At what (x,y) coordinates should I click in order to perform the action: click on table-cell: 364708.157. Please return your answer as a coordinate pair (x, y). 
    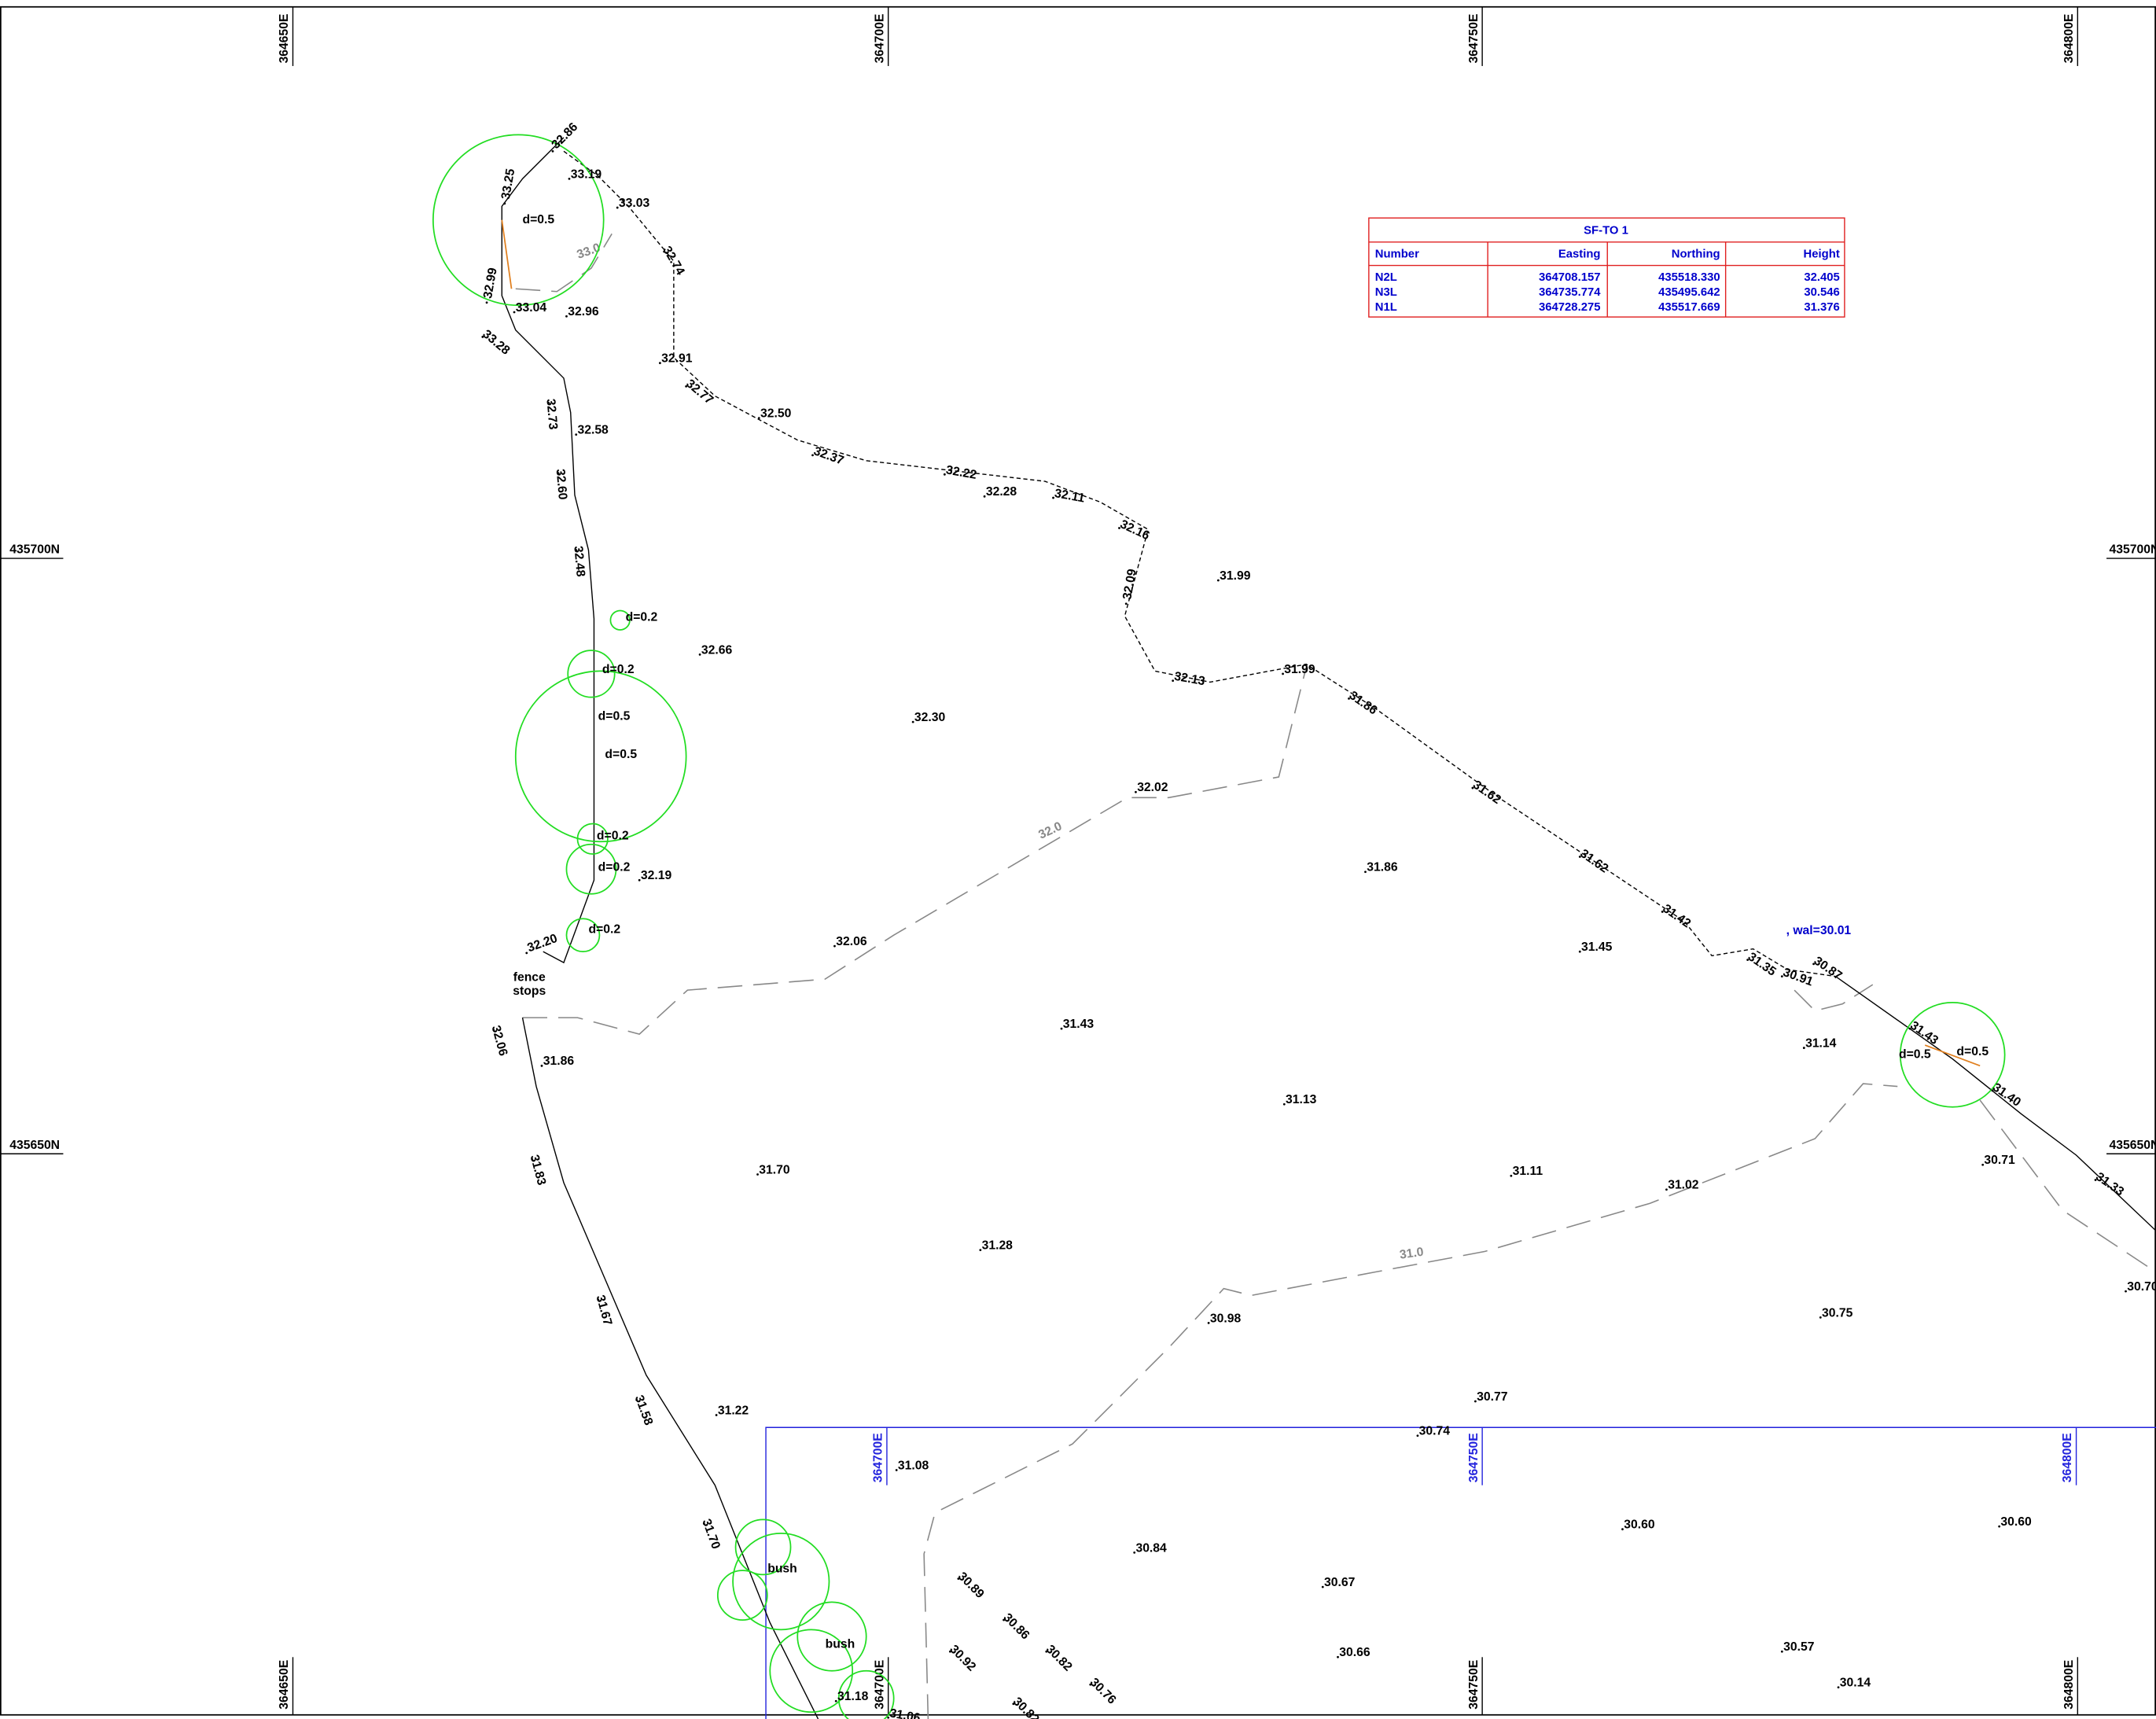
    Looking at the image, I should click on (1570, 277).